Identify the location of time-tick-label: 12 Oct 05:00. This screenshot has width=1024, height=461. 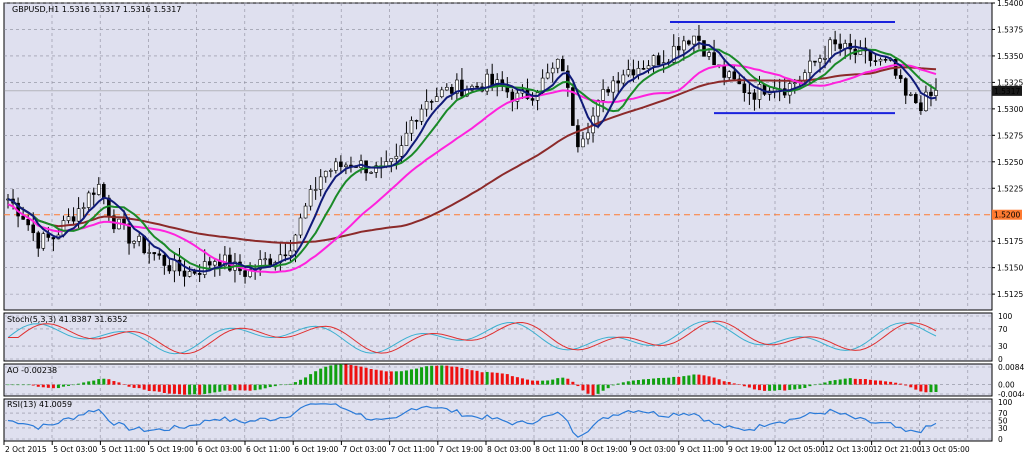
(800, 449).